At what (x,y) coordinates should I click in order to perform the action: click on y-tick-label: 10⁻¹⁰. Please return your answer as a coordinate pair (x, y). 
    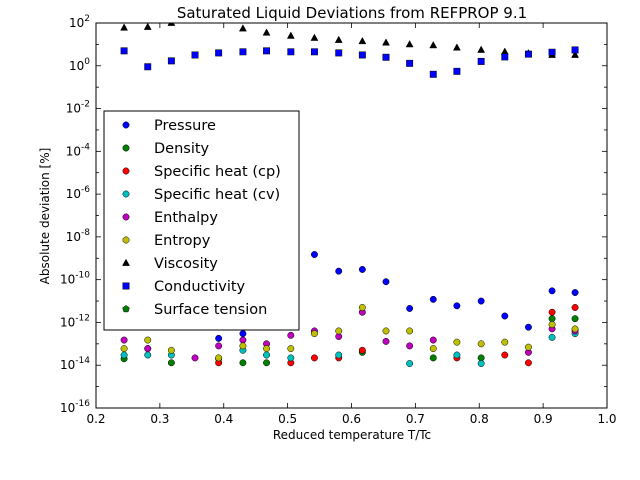
    Looking at the image, I should click on (75, 279).